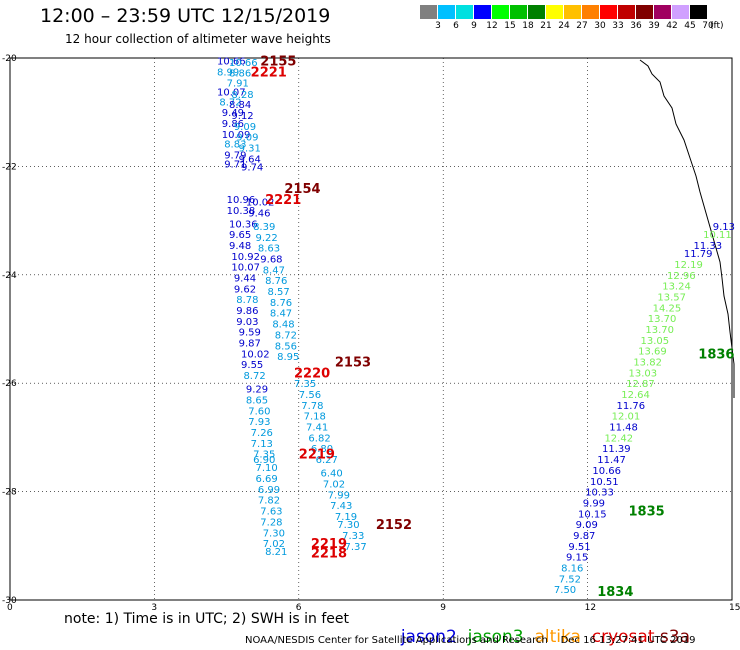 This screenshot has width=740, height=650. Describe the element at coordinates (636, 26) in the screenshot. I see `scale-label: 36` at that location.